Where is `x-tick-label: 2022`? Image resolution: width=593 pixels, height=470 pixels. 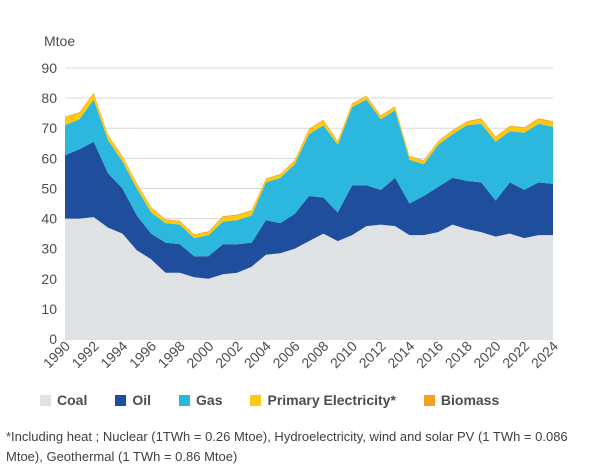
x-tick-label: 2022 is located at coordinates (515, 354).